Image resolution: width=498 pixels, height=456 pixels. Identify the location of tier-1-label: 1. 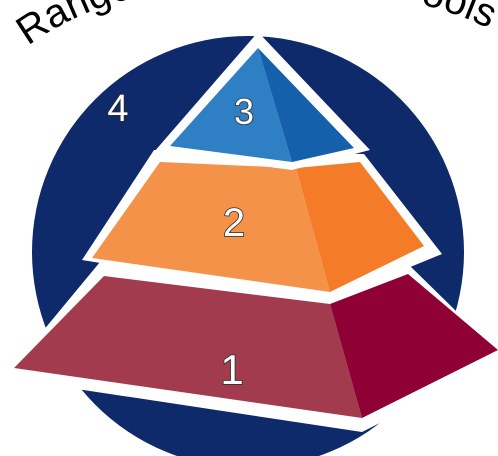
(231, 369).